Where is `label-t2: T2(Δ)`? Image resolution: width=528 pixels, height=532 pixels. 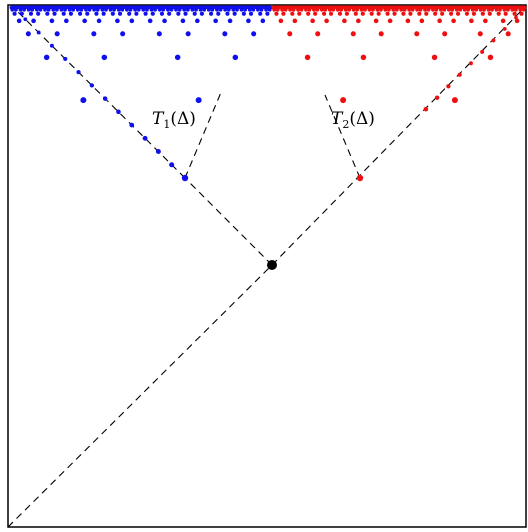 label-t2: T2(Δ) is located at coordinates (353, 120).